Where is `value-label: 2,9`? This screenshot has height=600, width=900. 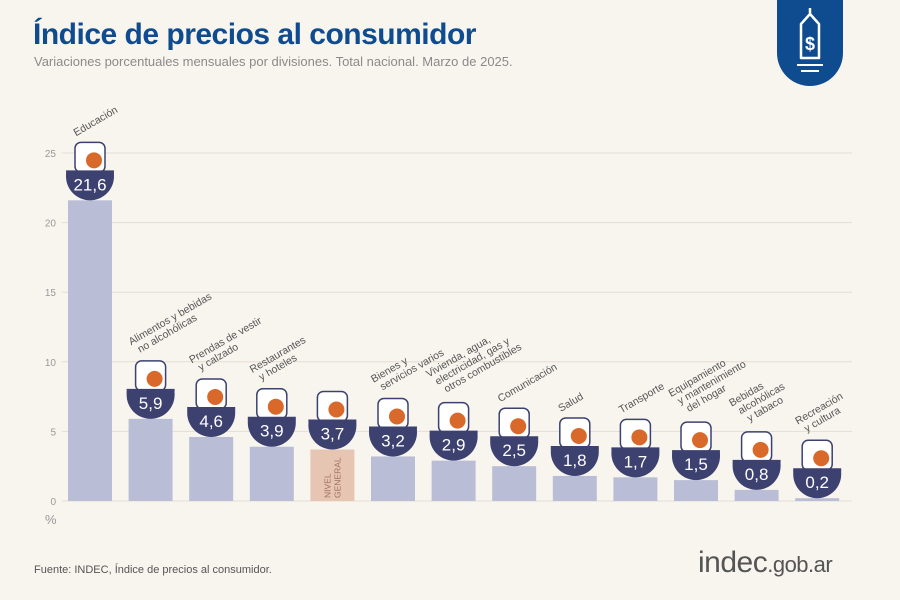 value-label: 2,9 is located at coordinates (454, 445).